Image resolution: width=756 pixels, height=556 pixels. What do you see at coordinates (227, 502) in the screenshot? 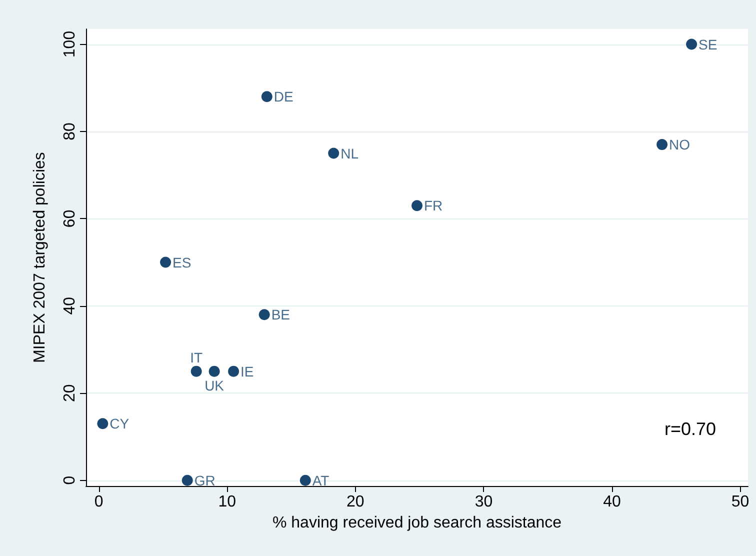
I see `x-tick-label: 10` at bounding box center [227, 502].